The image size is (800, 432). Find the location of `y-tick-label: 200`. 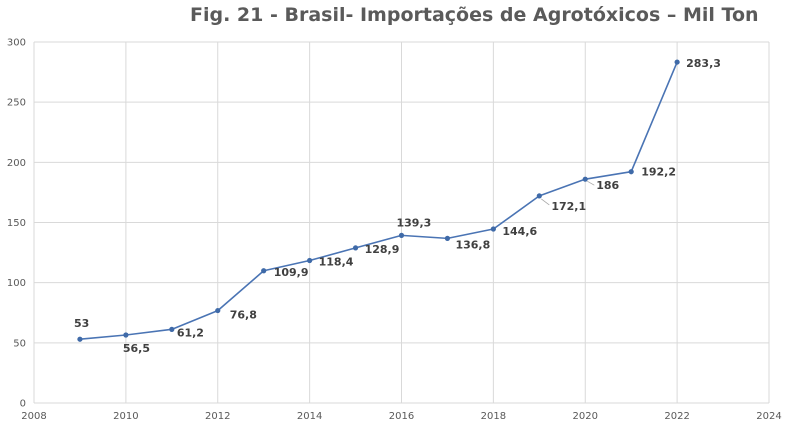

y-tick-label: 200 is located at coordinates (16, 163).